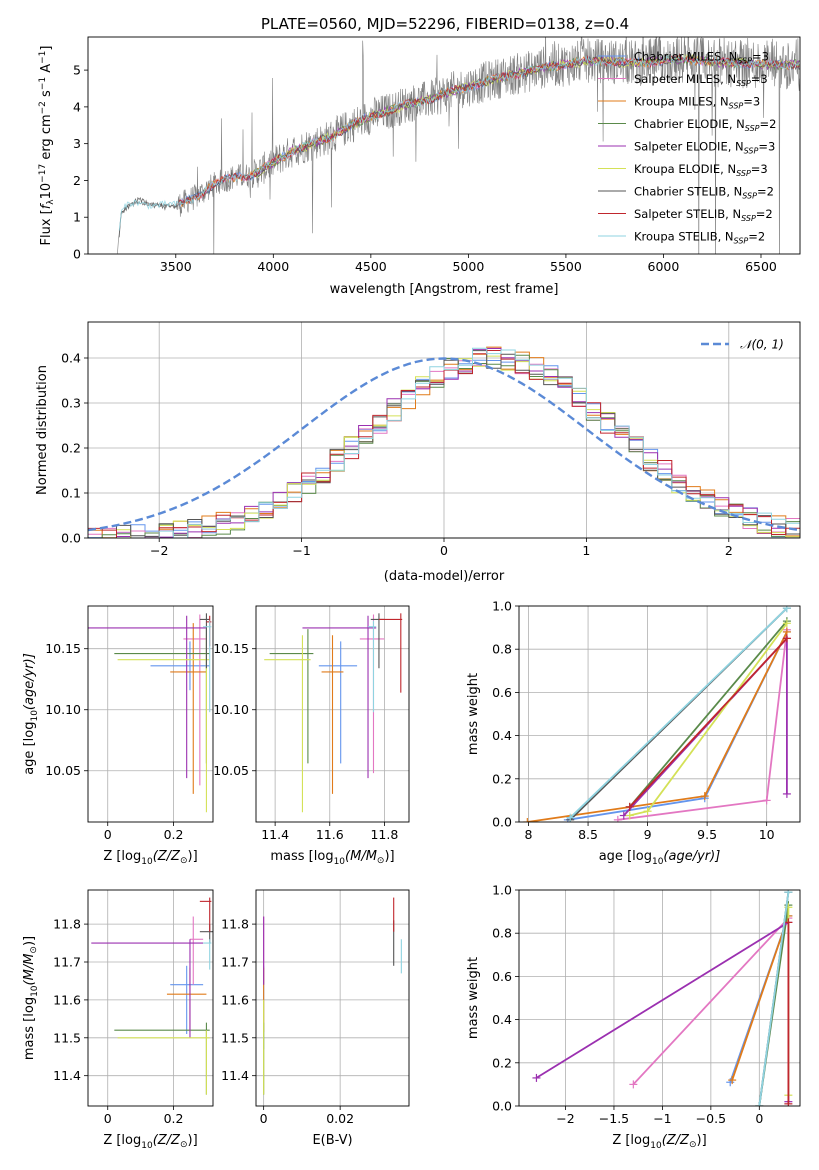 This screenshot has width=819, height=1170. I want to click on y-tick-label: 10.05, so click(63, 770).